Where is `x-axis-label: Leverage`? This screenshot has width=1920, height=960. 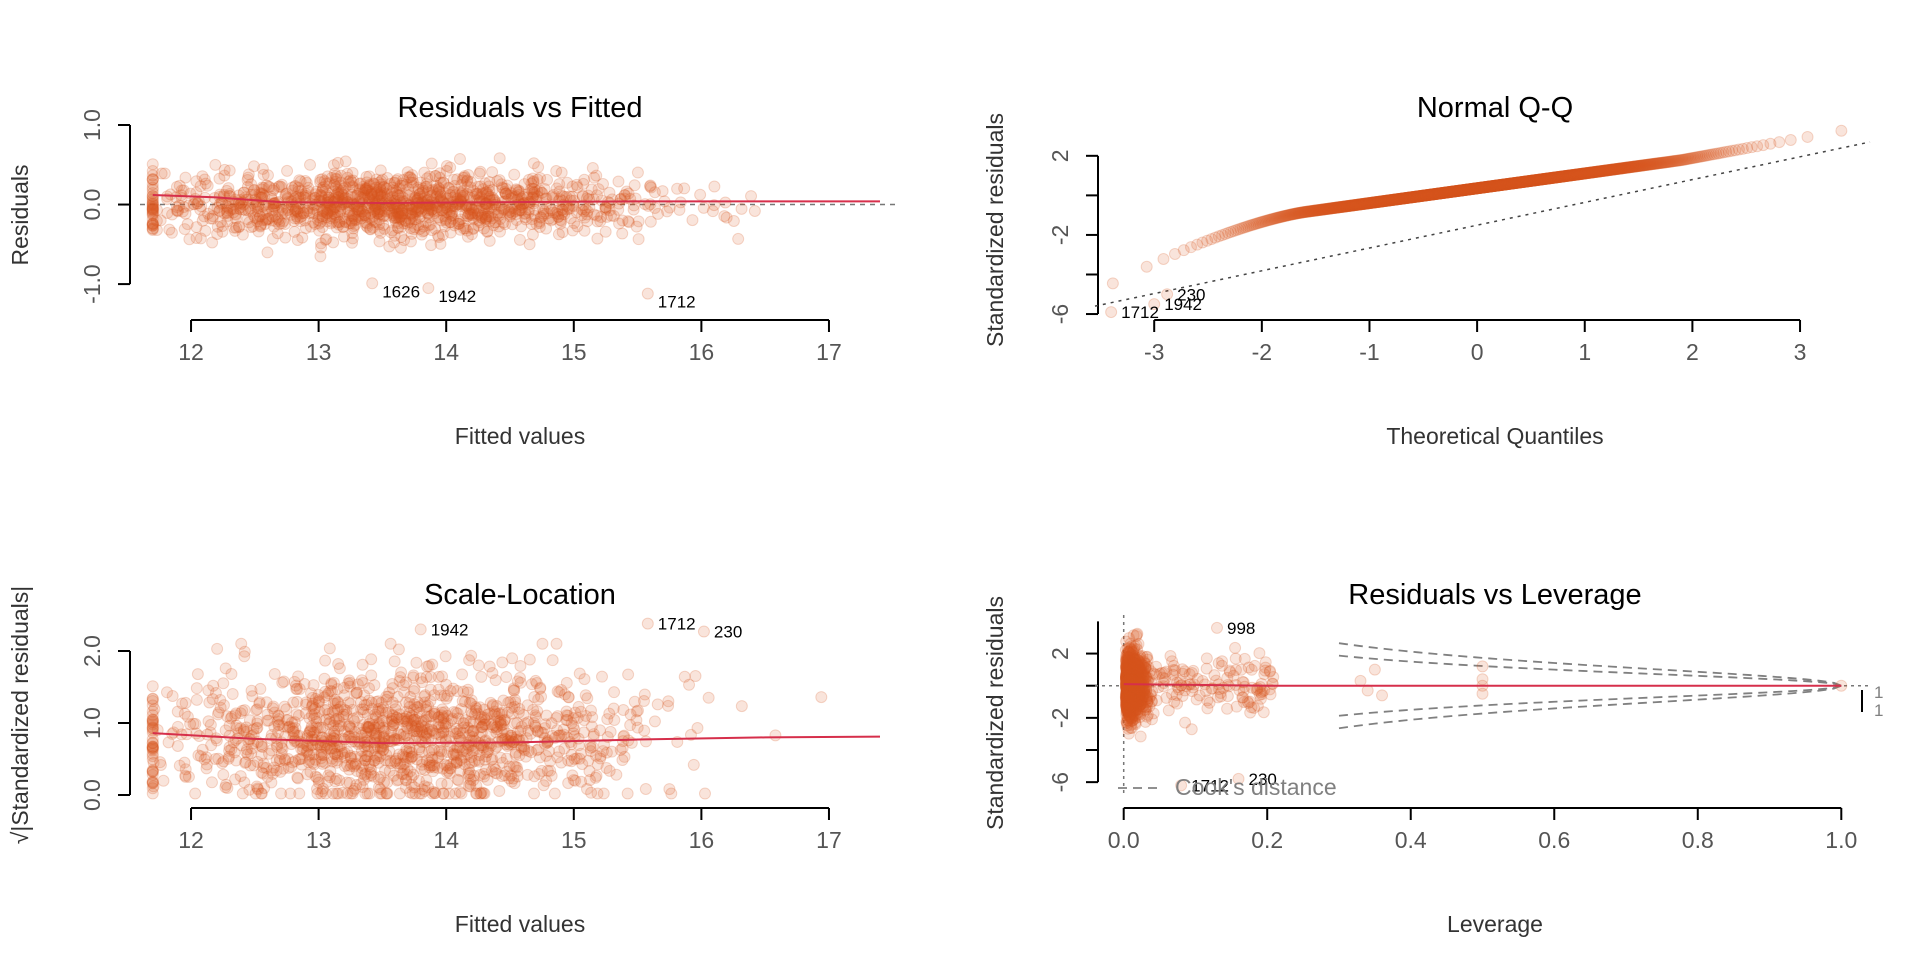 x-axis-label: Leverage is located at coordinates (1495, 924).